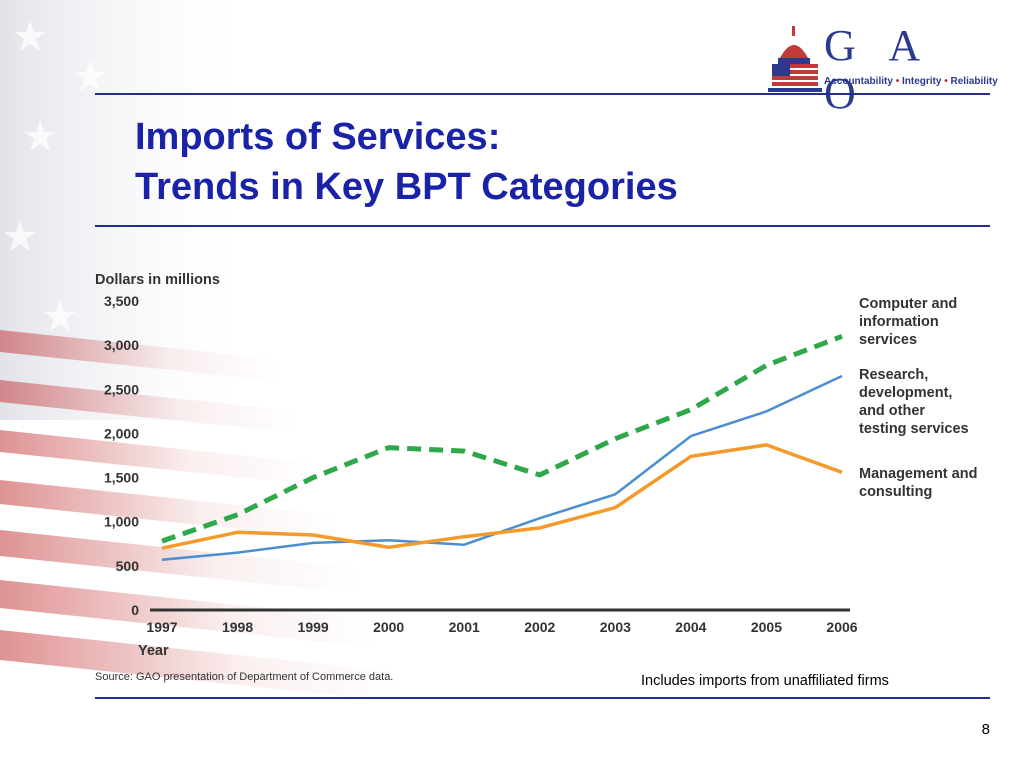 The width and height of the screenshot is (1024, 768). Describe the element at coordinates (121, 389) in the screenshot. I see `y-tick-label: 2,500` at that location.